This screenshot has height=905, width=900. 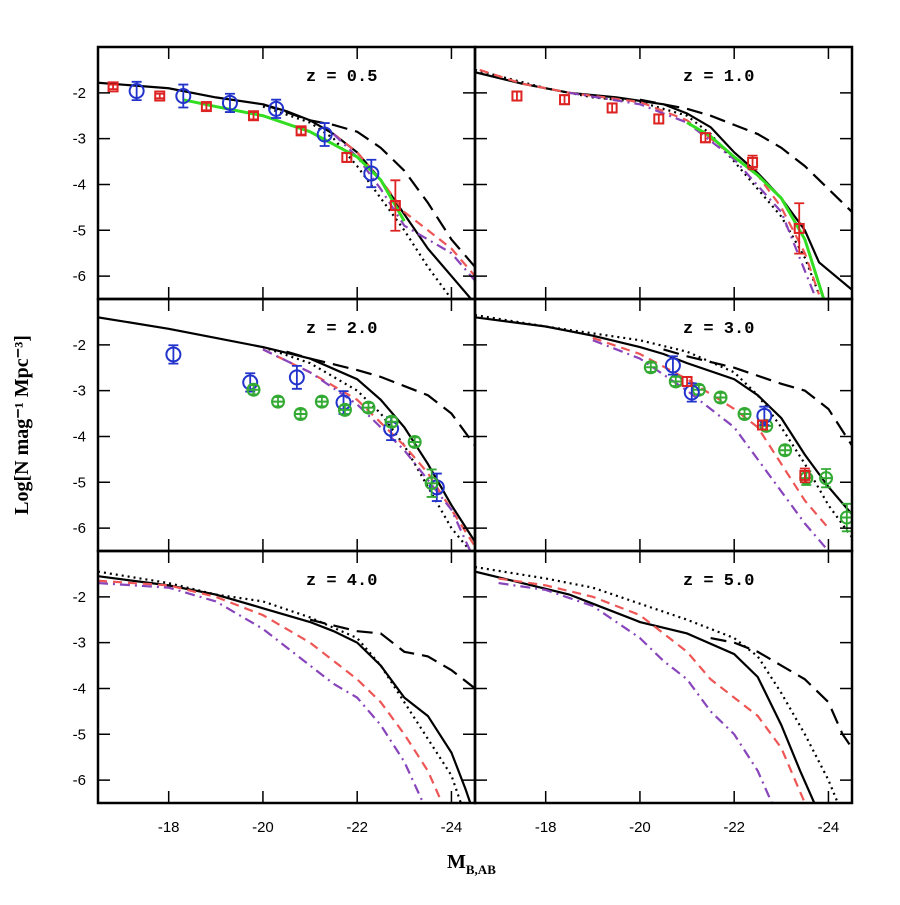 What do you see at coordinates (471, 864) in the screenshot?
I see `x-axis-label: MB,AB` at bounding box center [471, 864].